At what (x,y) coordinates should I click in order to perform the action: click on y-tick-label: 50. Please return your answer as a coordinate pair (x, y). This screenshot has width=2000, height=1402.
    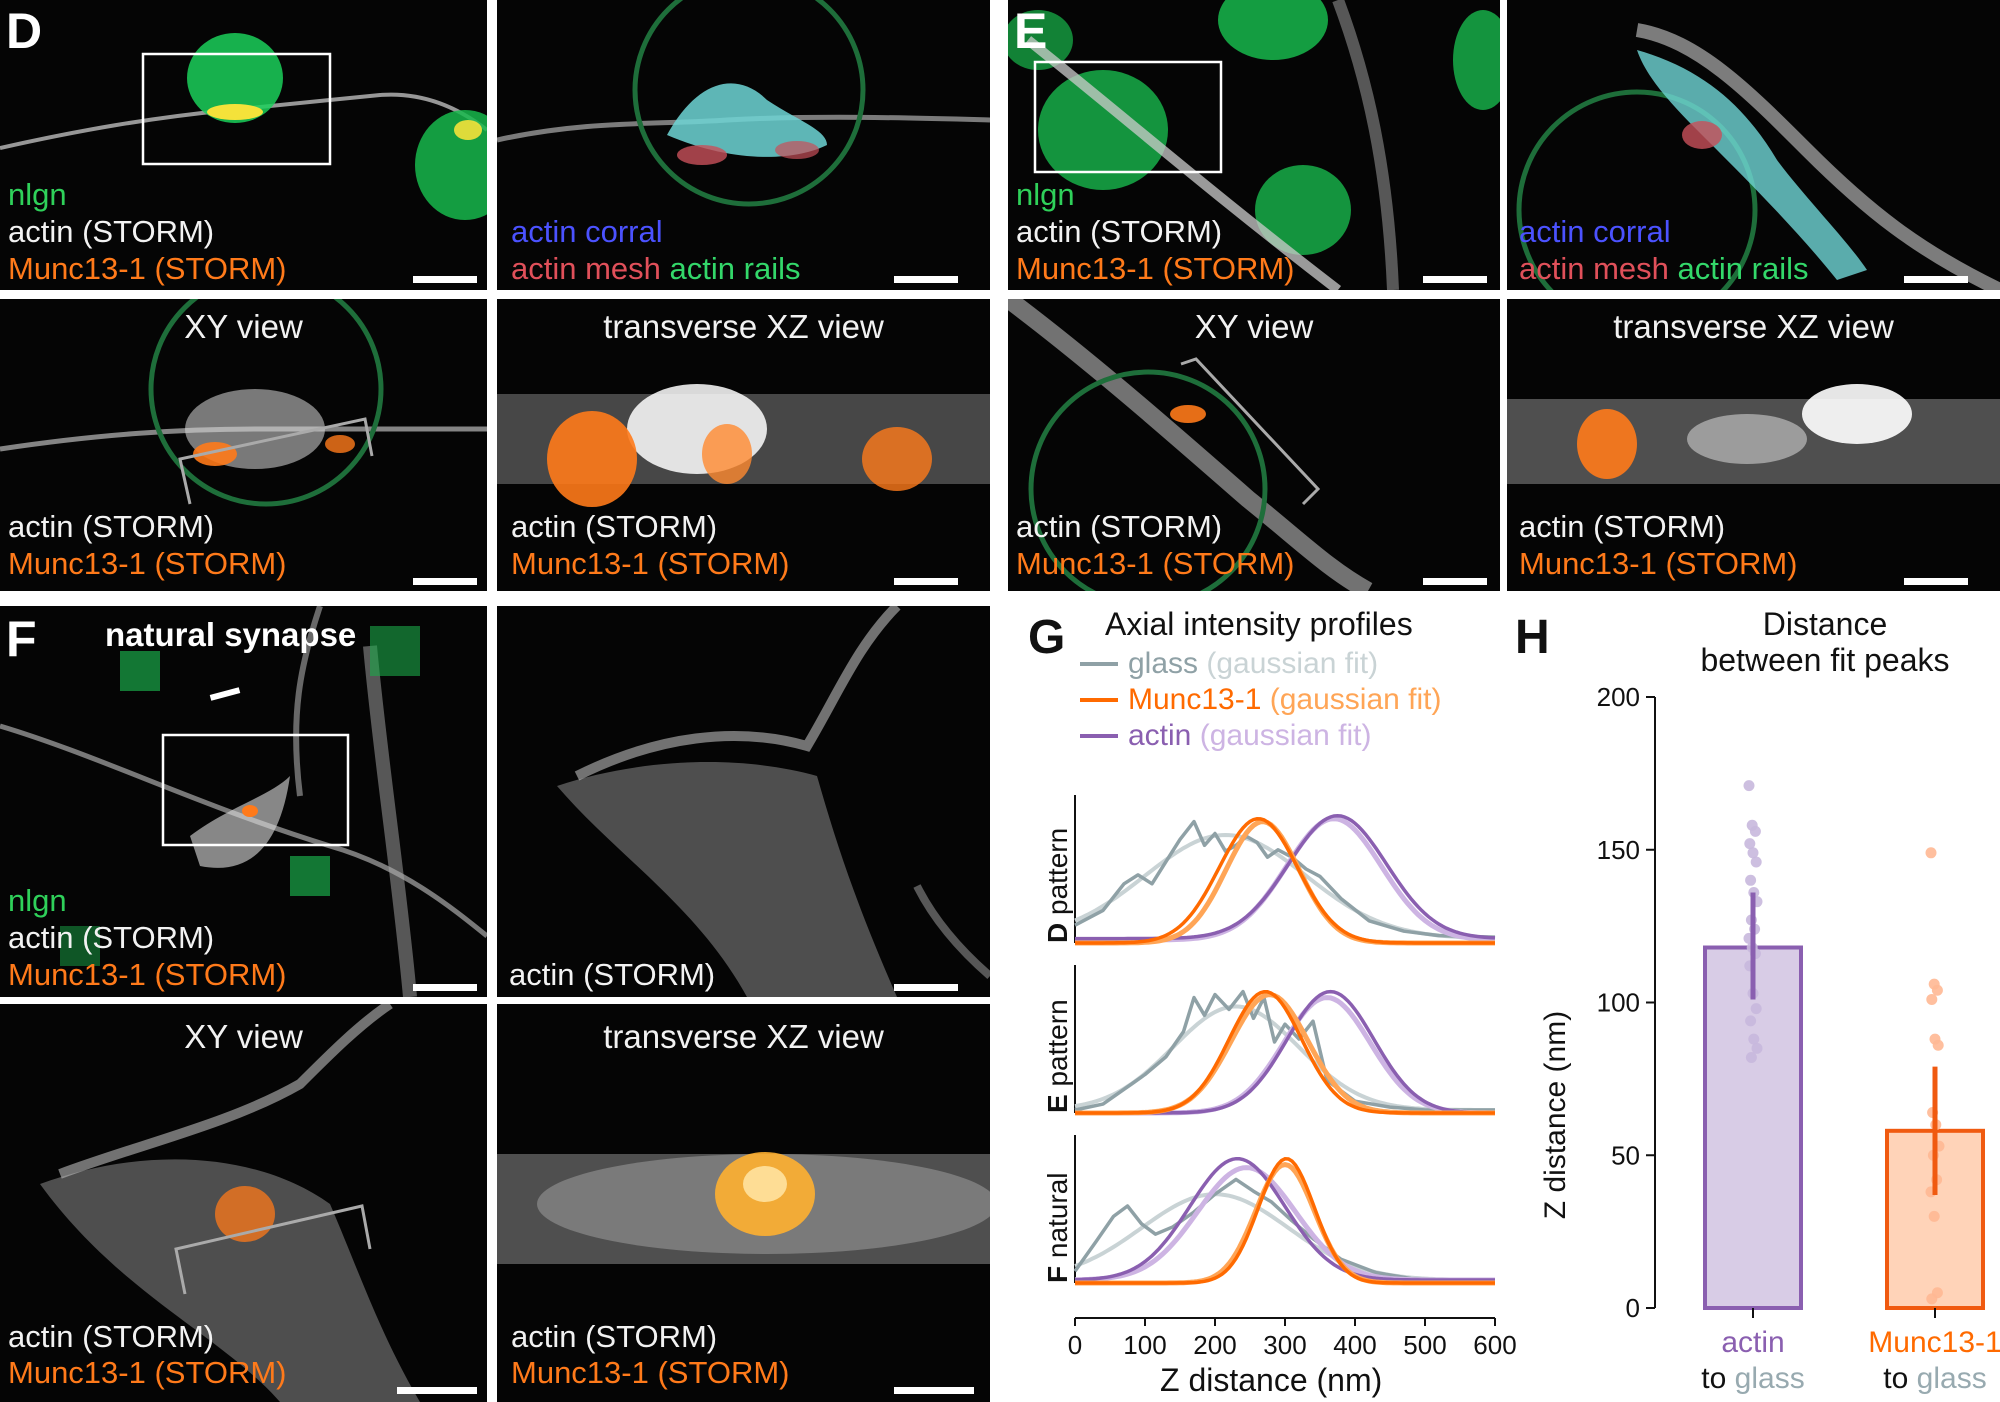
    Looking at the image, I should click on (1625, 1155).